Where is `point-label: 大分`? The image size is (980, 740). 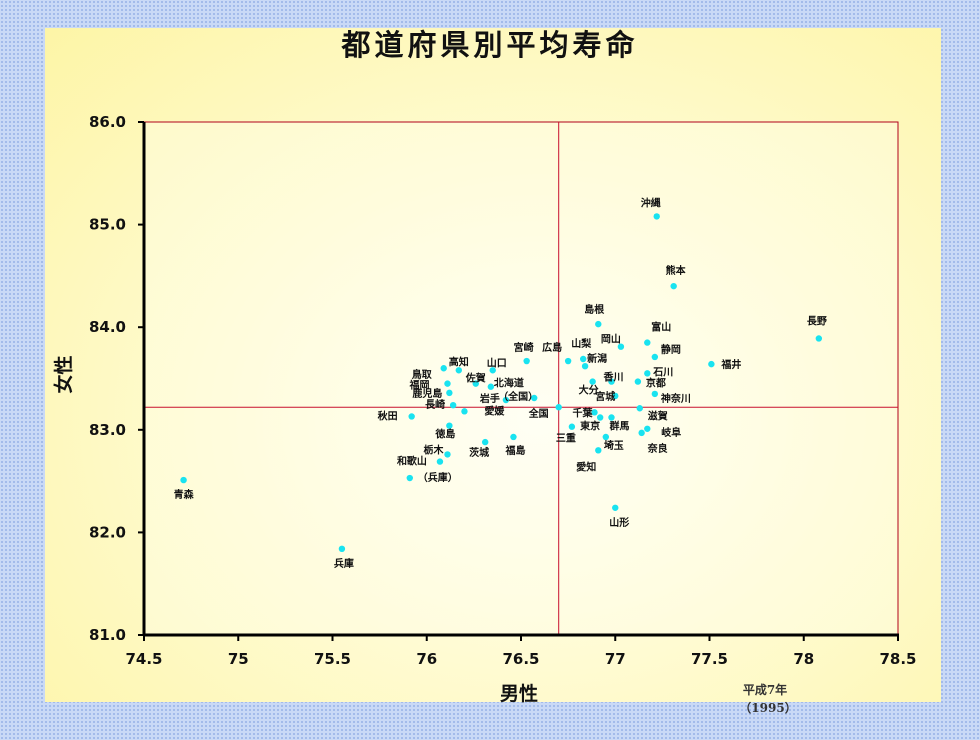
point-label: 大分 is located at coordinates (589, 390).